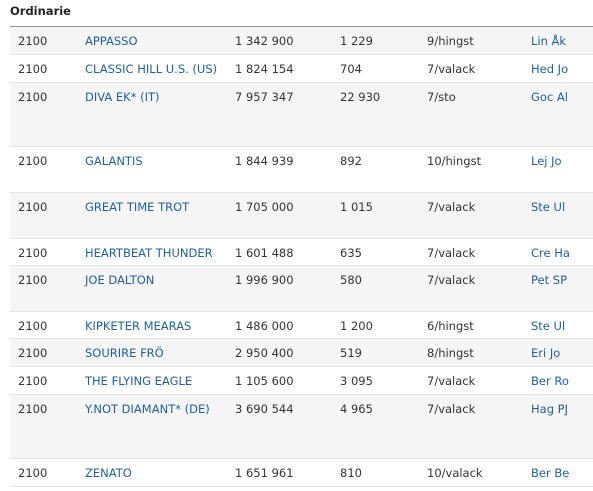 The width and height of the screenshot is (593, 491). What do you see at coordinates (108, 473) in the screenshot?
I see `horse-name: ZENATO` at bounding box center [108, 473].